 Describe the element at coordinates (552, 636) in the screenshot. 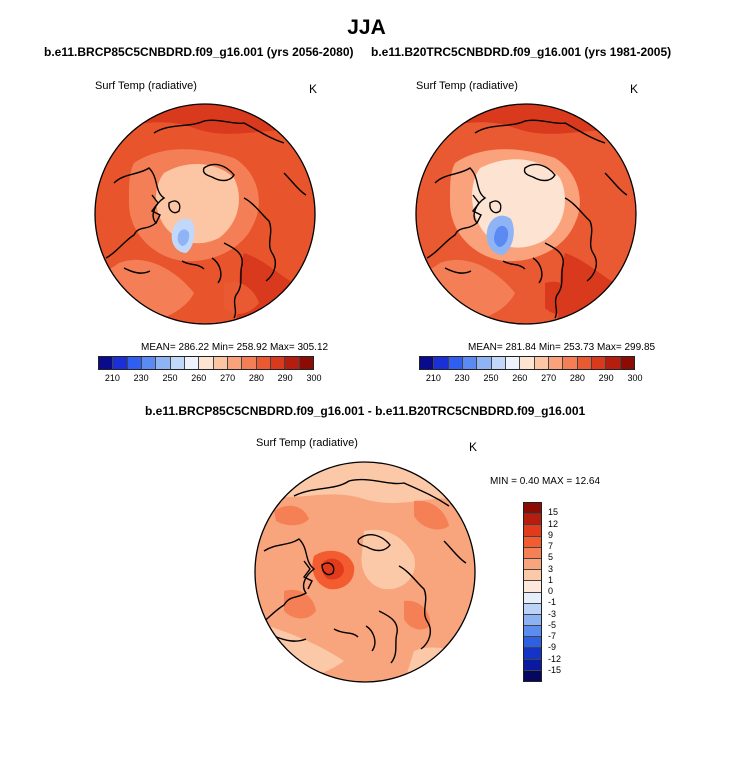

I see `panel3-colorbar-tick-label: -7` at that location.